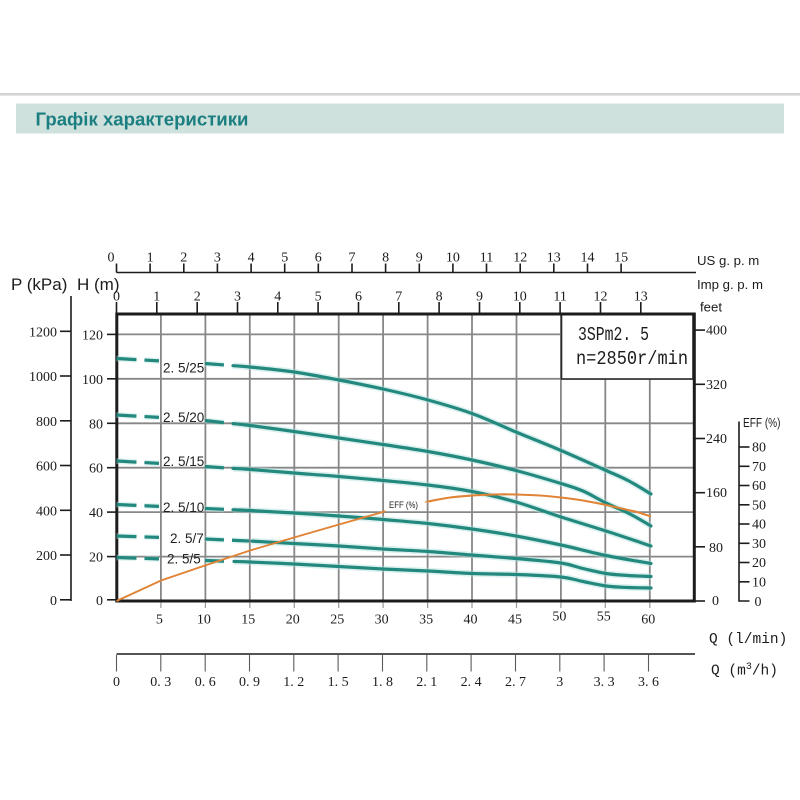 Image resolution: width=800 pixels, height=800 pixels. What do you see at coordinates (43, 377) in the screenshot?
I see `svg-text: 1000` at bounding box center [43, 377].